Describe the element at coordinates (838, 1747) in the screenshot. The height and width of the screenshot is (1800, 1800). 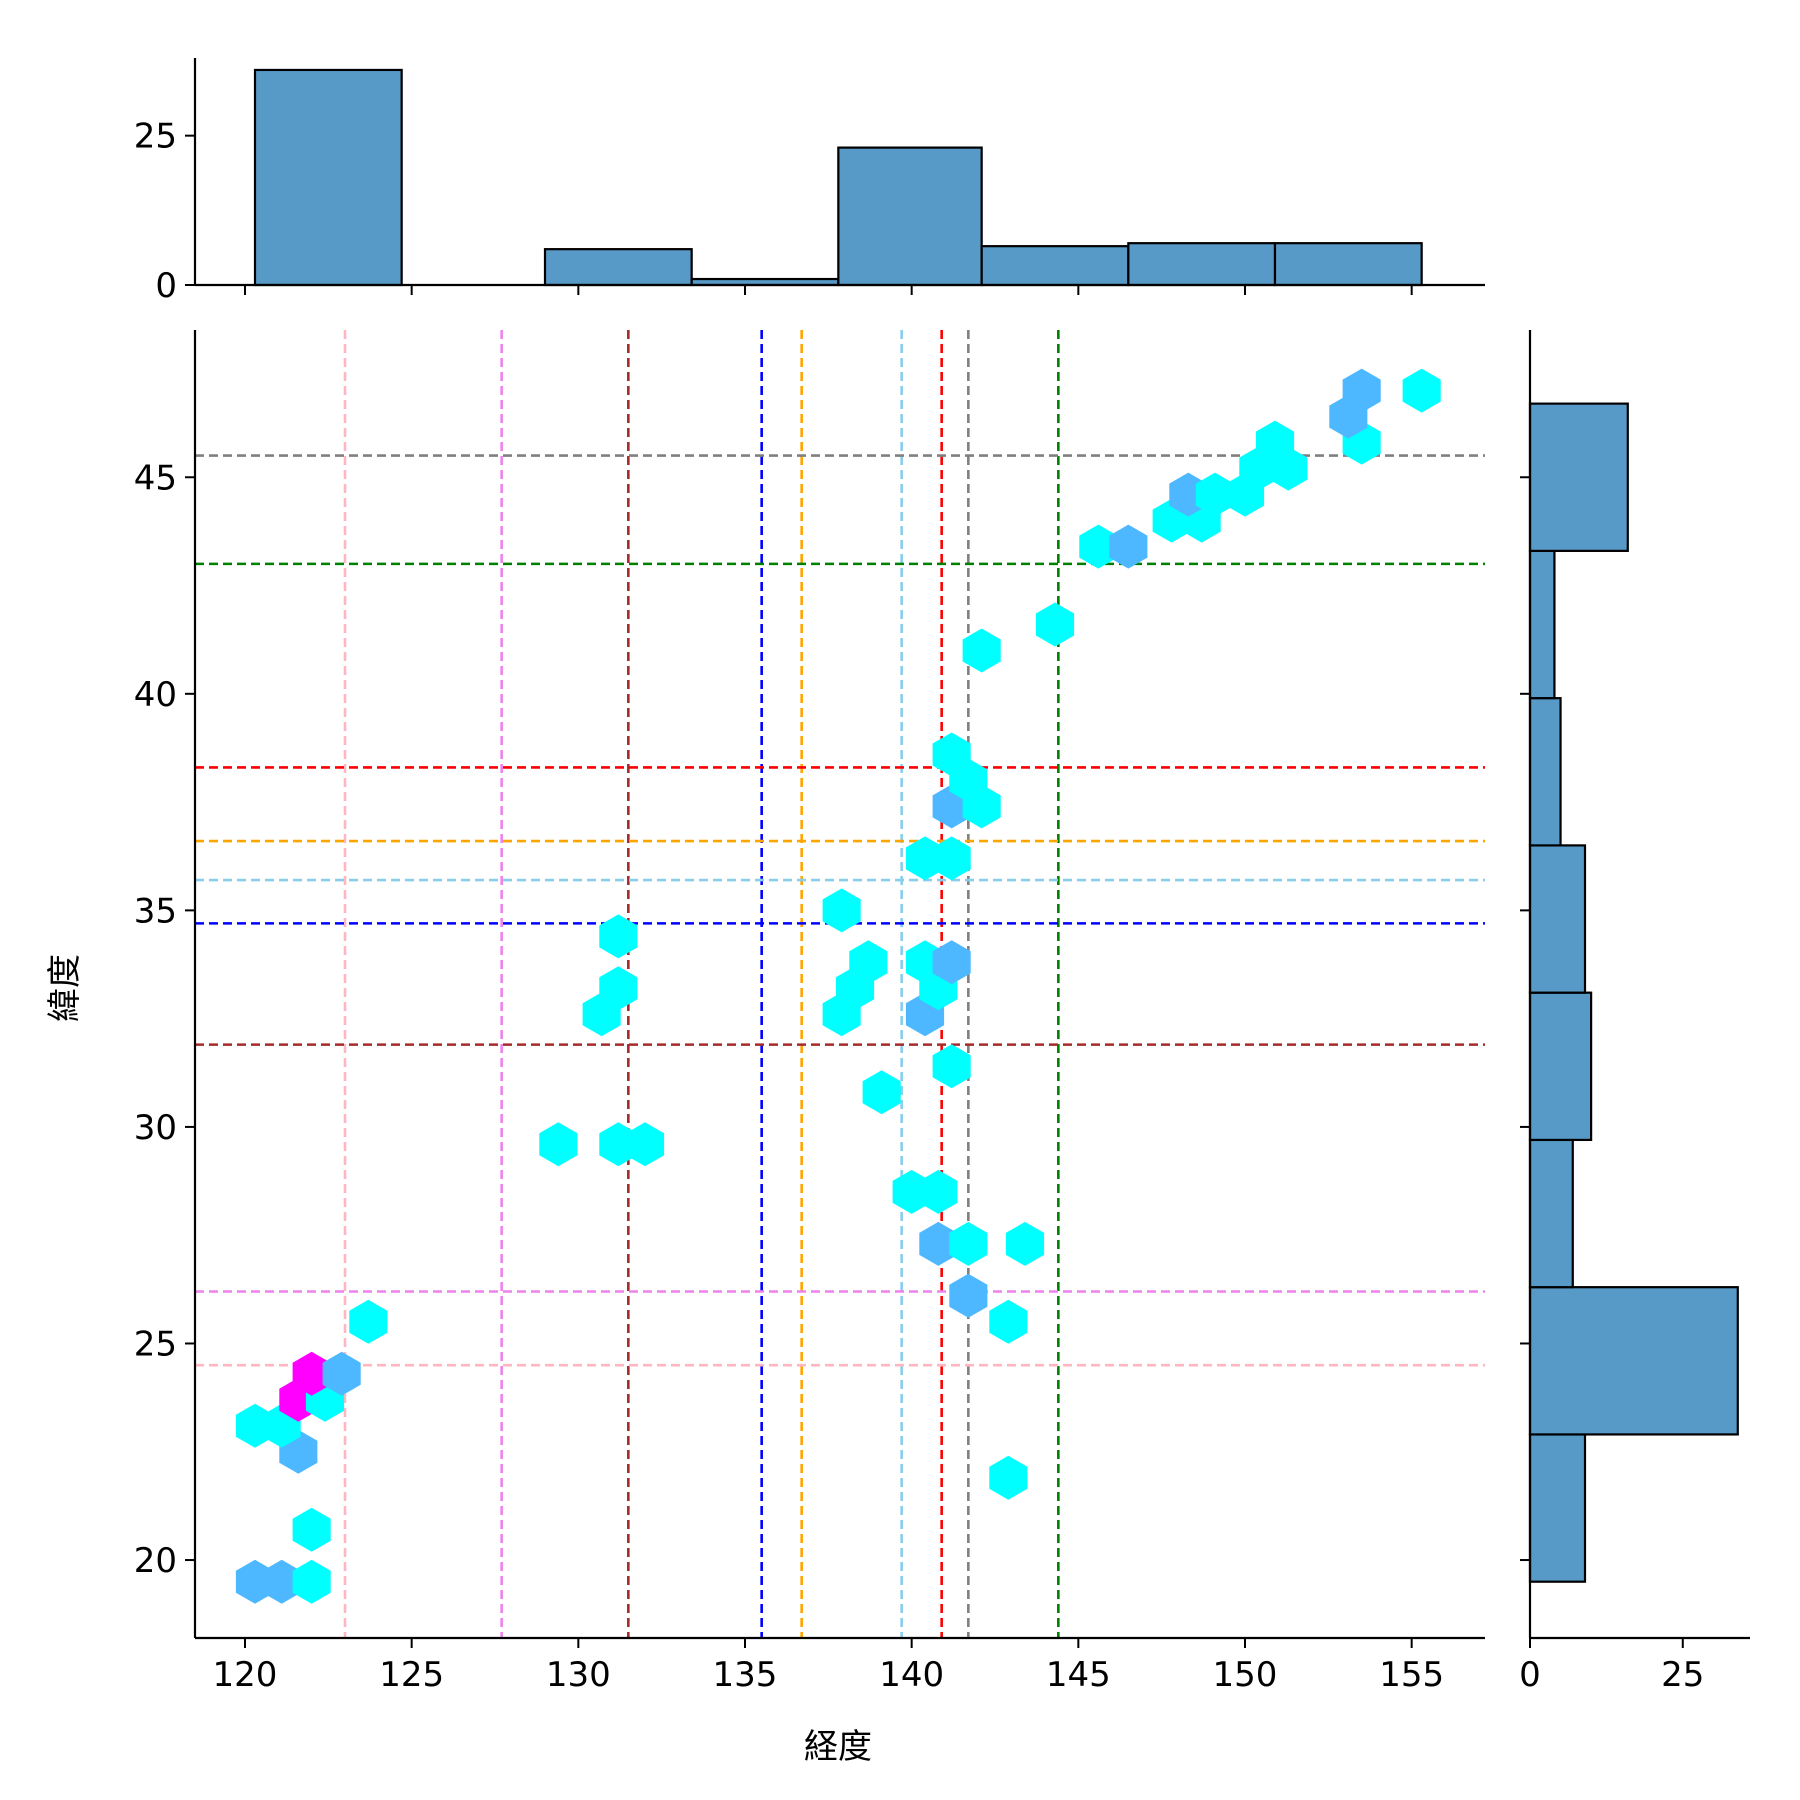
I see `x-axis-title: 経度` at that location.